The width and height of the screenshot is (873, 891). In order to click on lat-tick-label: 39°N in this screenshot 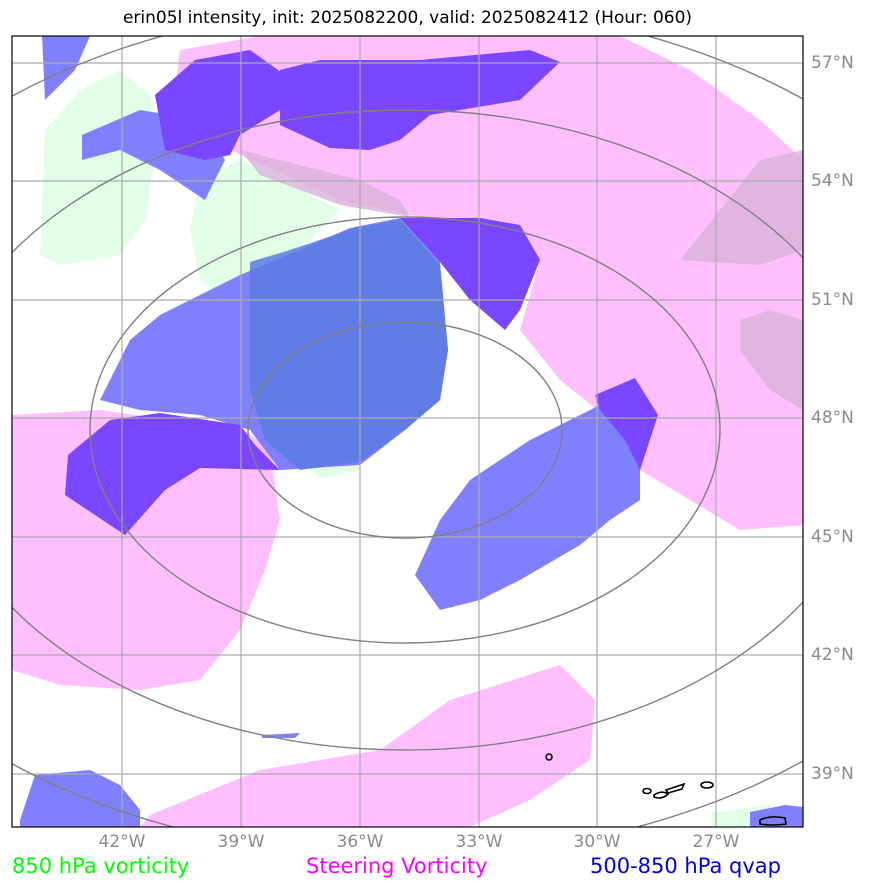, I will do `click(832, 774)`.